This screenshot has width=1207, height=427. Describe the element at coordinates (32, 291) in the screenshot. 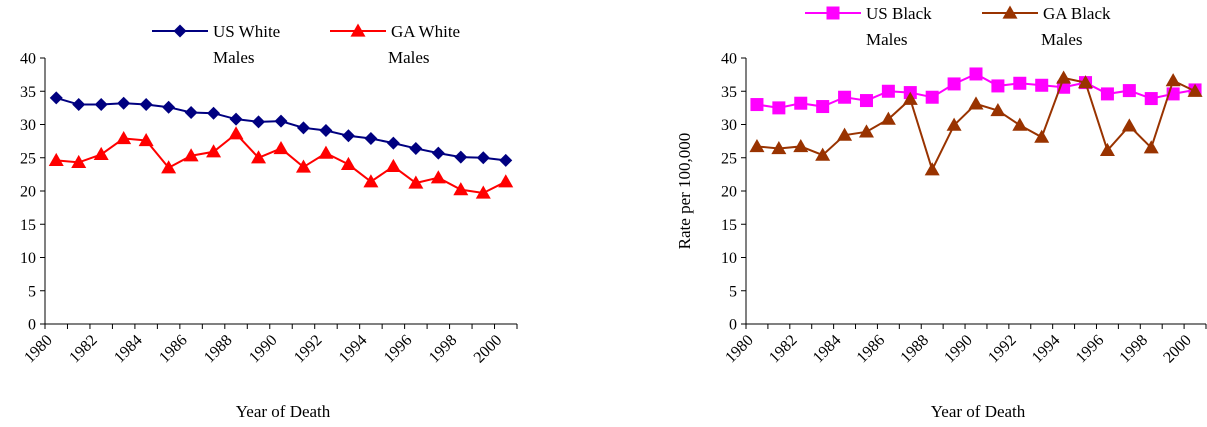

I see `y-tick-label: 5` at that location.